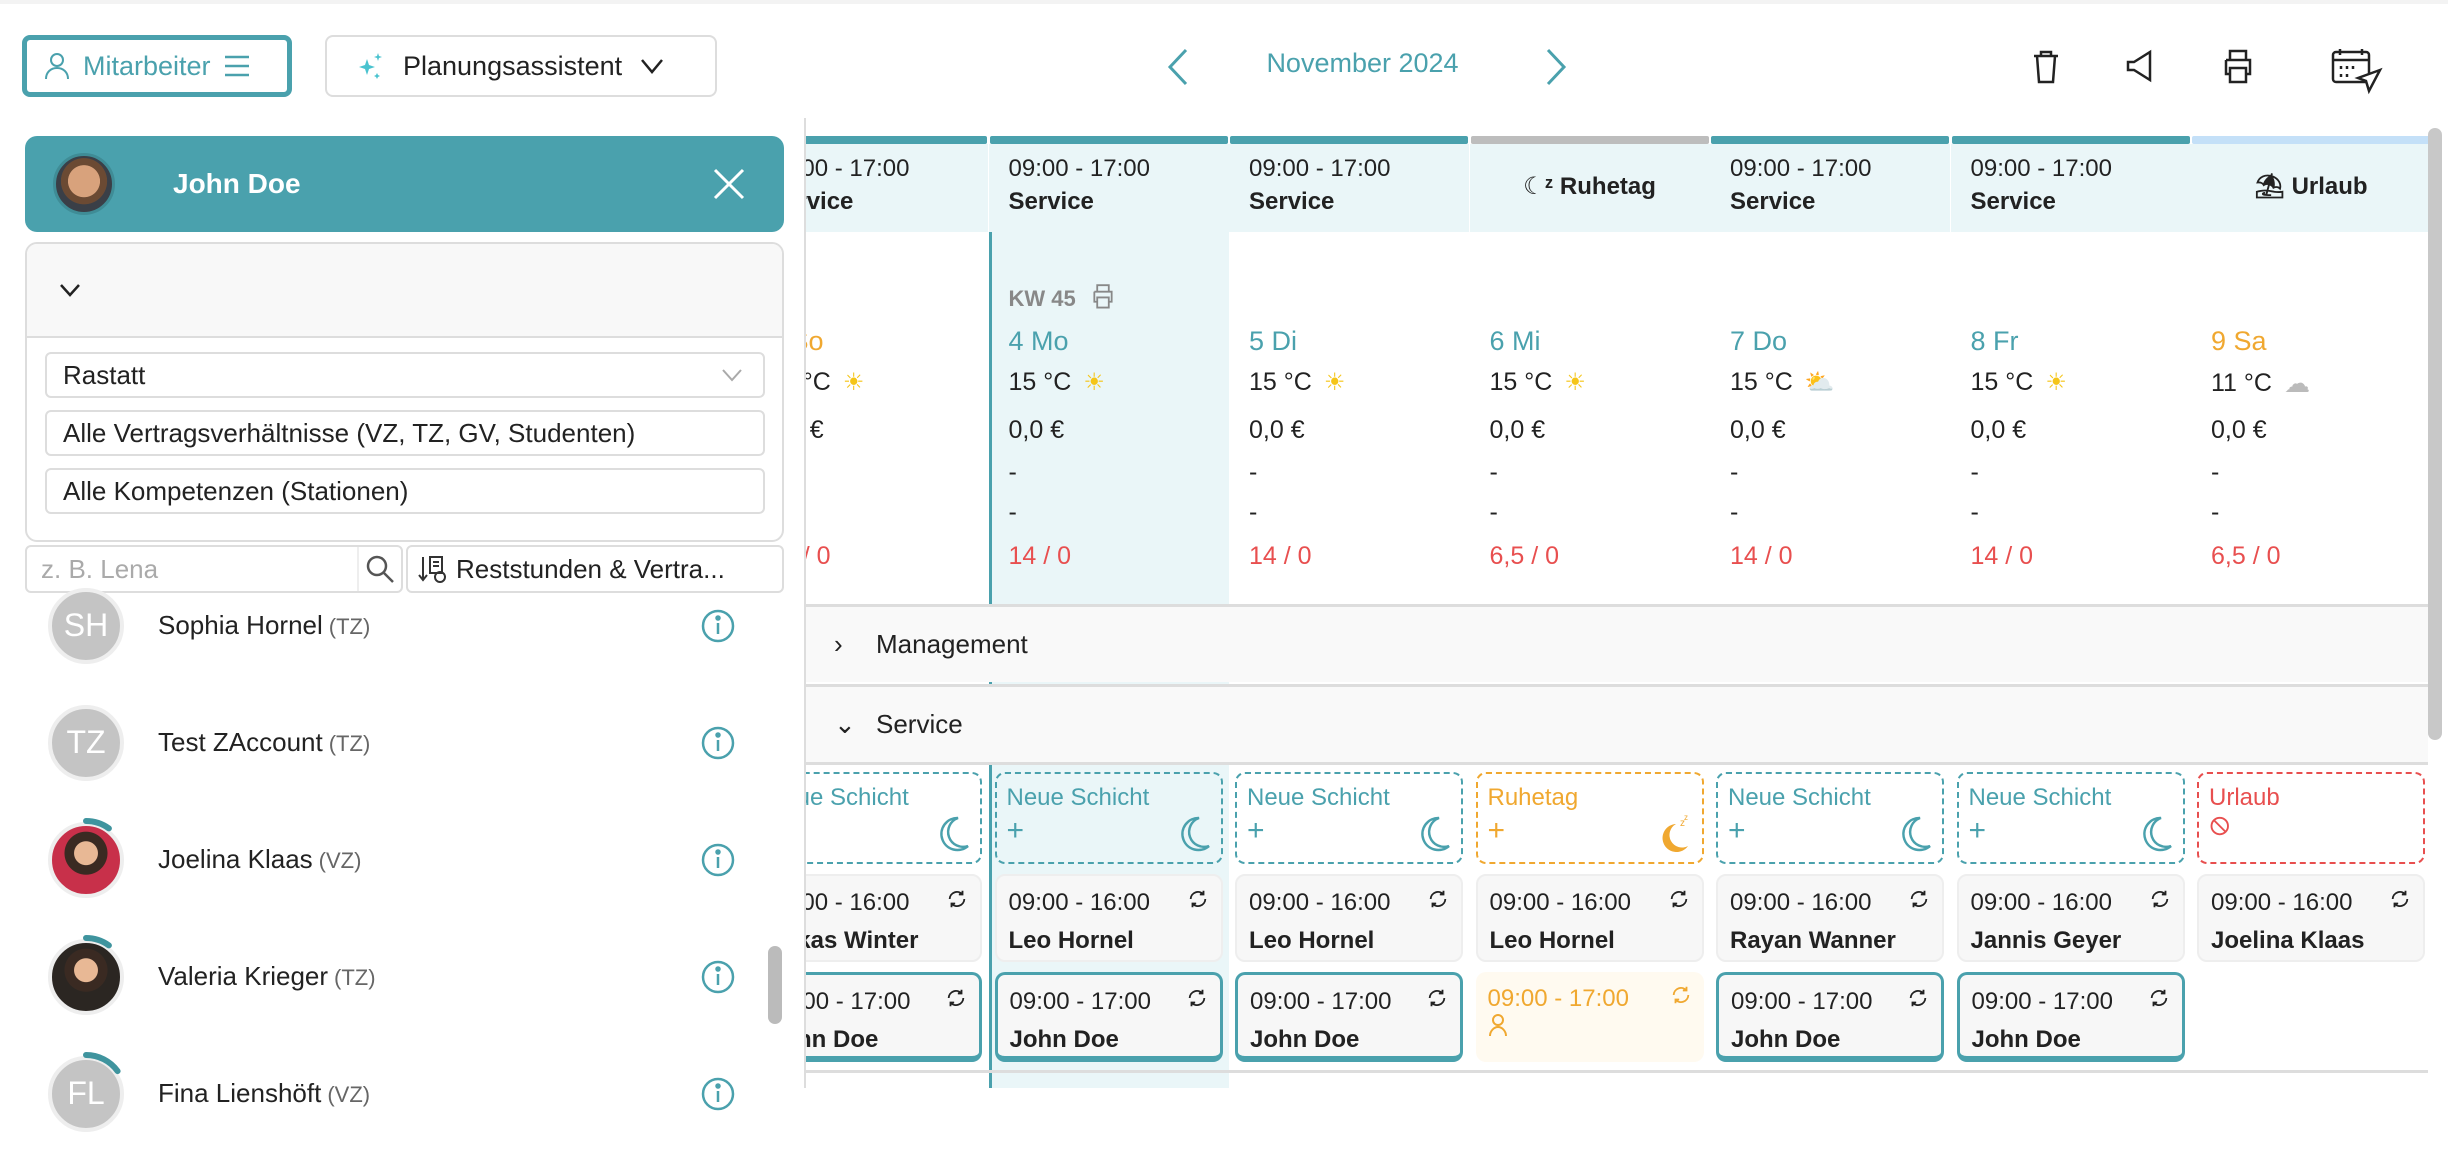 Image resolution: width=2448 pixels, height=1152 pixels. What do you see at coordinates (2070, 918) in the screenshot?
I see `shift-card: 09:00 - 16:00 Jannis Geyer` at bounding box center [2070, 918].